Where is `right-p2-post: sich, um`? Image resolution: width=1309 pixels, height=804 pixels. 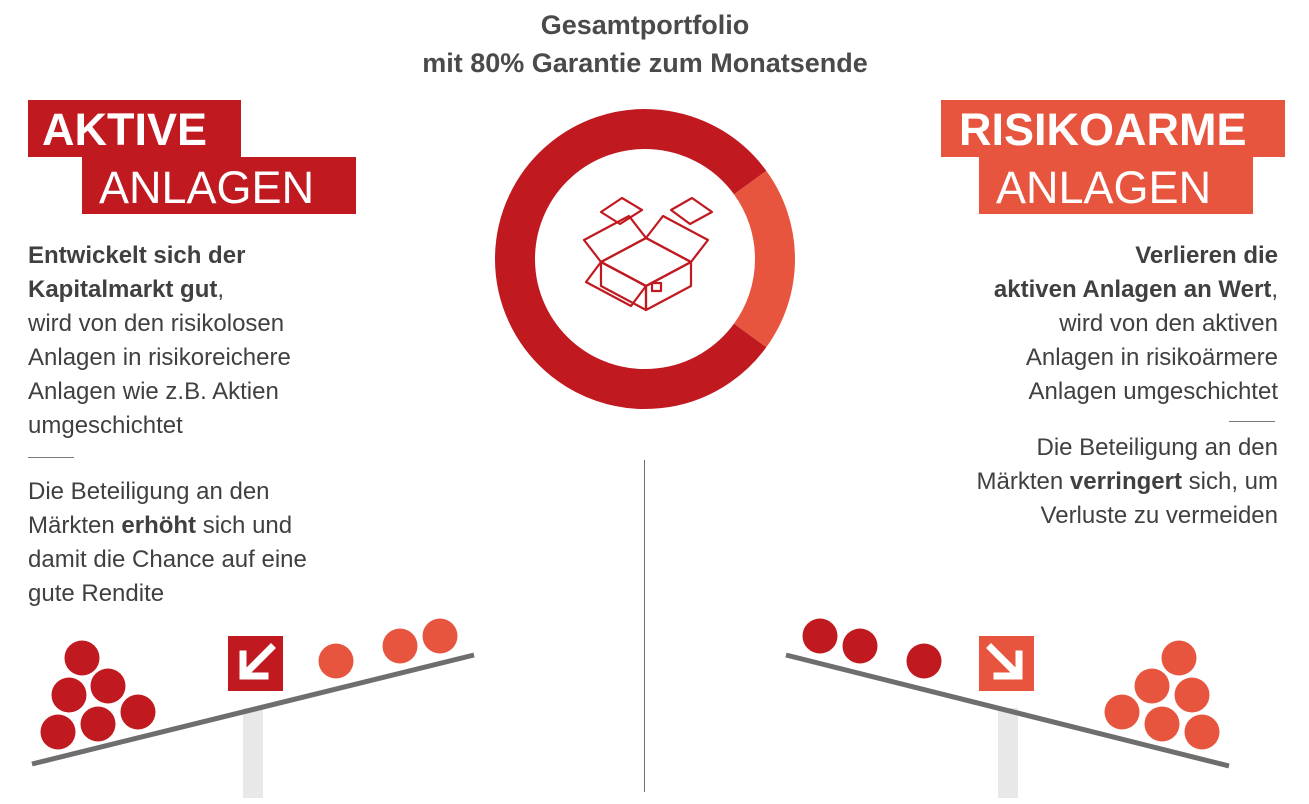
right-p2-post: sich, um is located at coordinates (1229, 481).